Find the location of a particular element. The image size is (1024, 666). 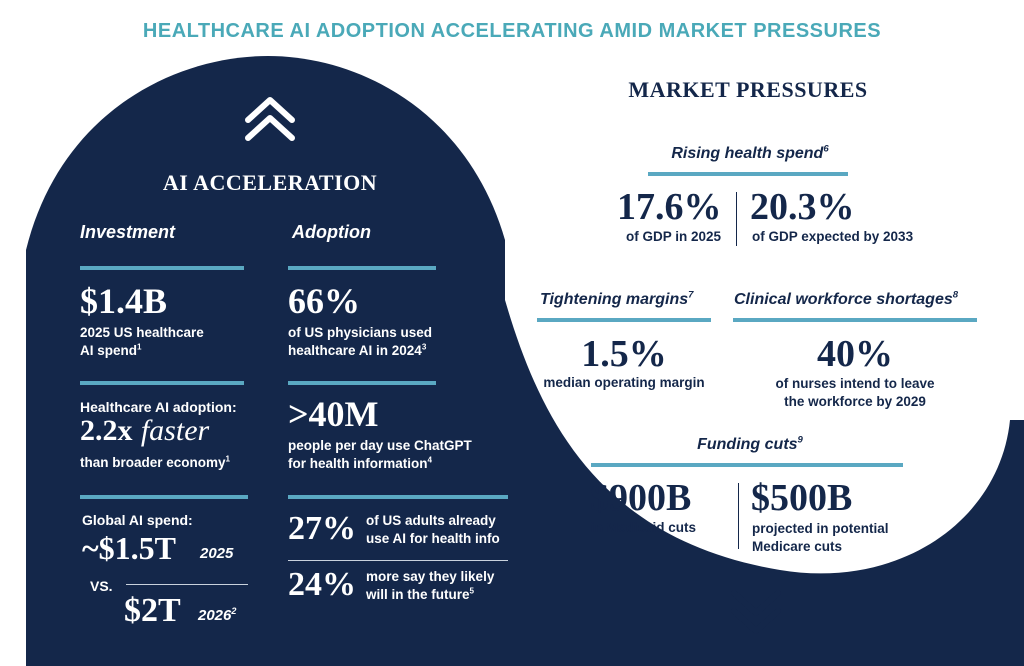

gdp-2033-value: 20.3% is located at coordinates (802, 207).